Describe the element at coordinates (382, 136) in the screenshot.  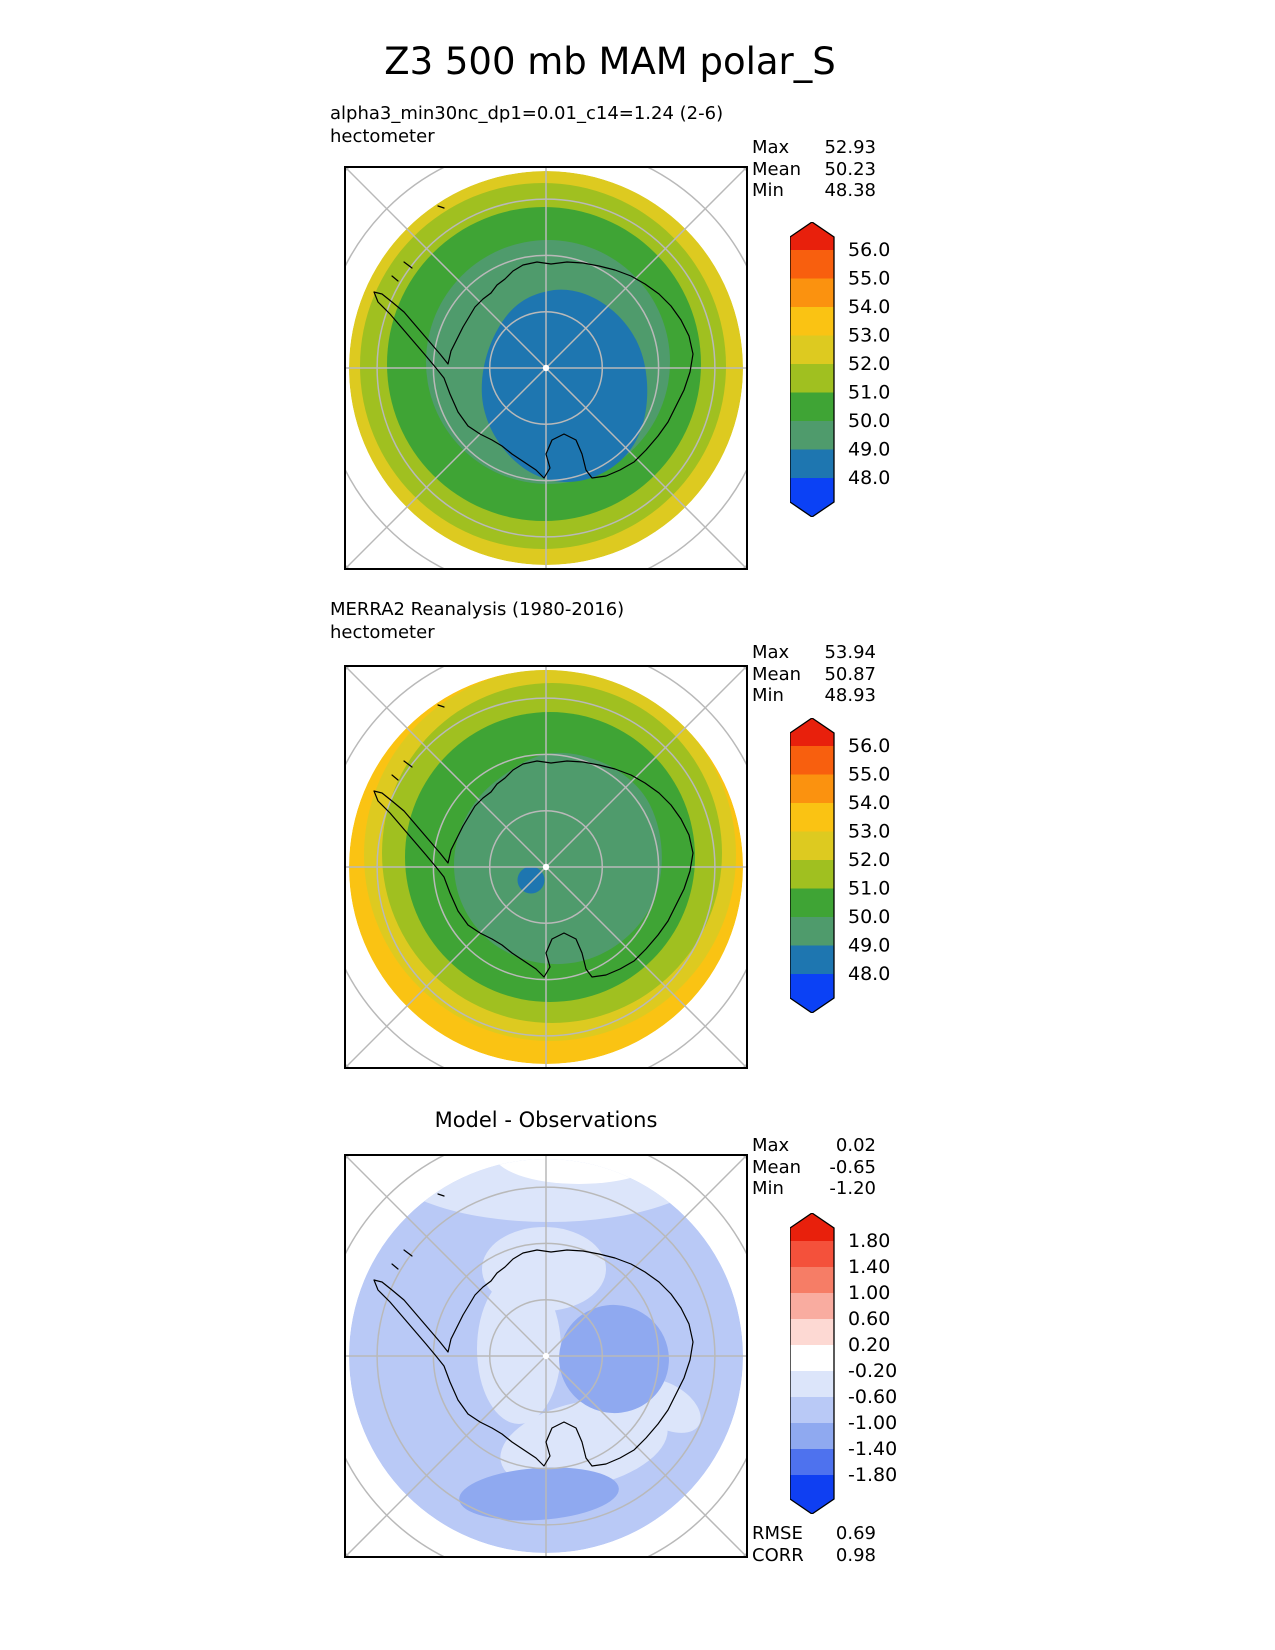
I see `panel1-units: hectometer` at that location.